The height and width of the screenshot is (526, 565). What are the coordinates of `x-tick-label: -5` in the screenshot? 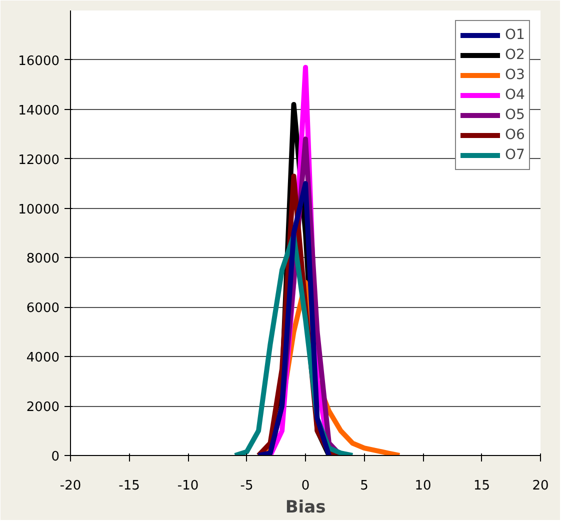 It's located at (247, 486).